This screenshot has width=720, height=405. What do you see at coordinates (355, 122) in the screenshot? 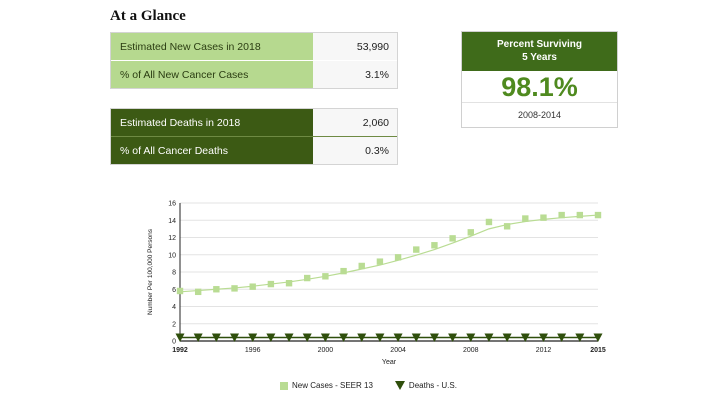
I see `stat-value: 2,060` at bounding box center [355, 122].